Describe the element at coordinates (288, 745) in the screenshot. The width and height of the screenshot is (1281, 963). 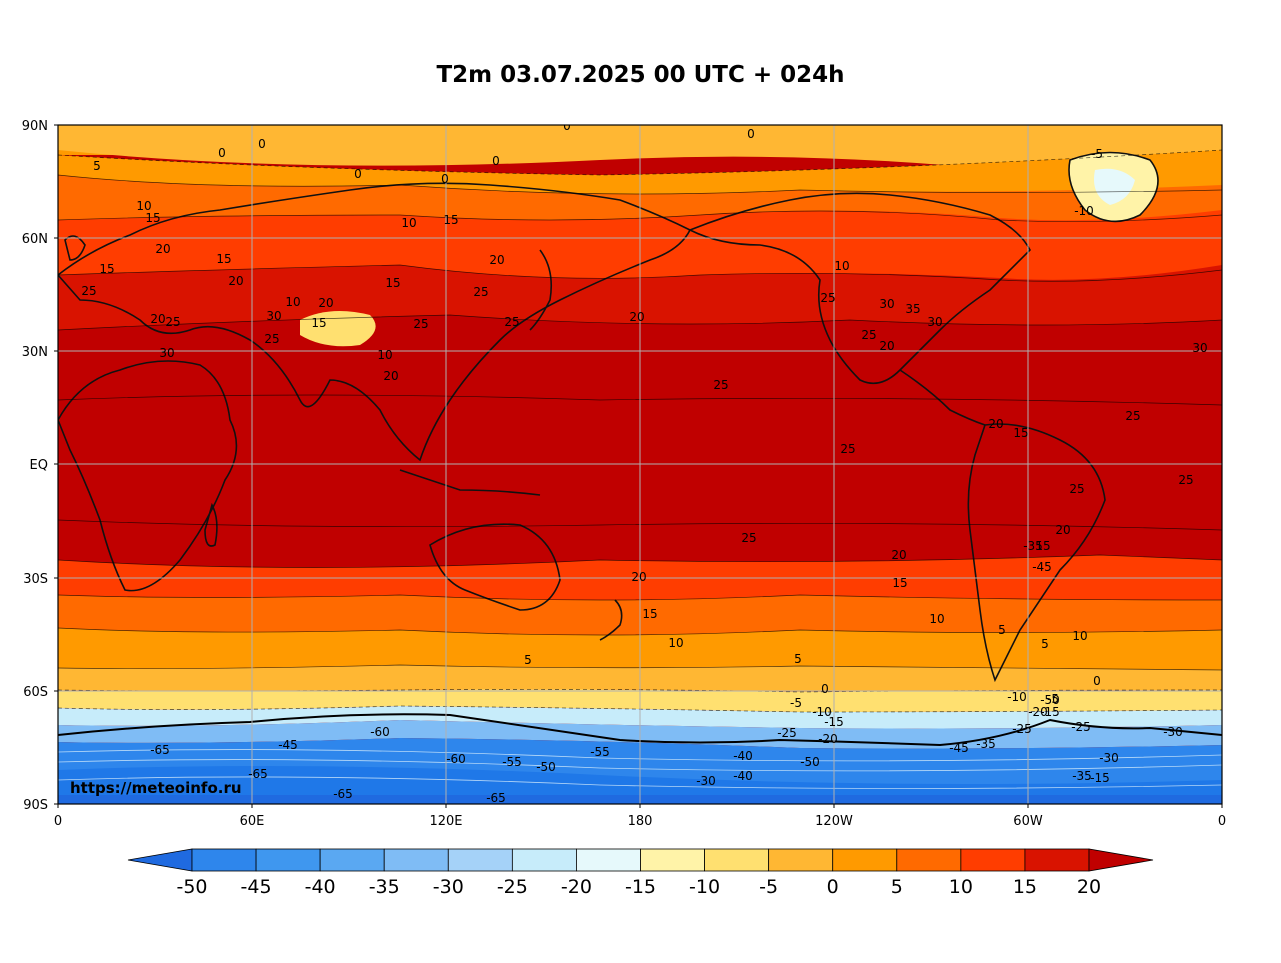
I see `contour-value-label: -45` at that location.